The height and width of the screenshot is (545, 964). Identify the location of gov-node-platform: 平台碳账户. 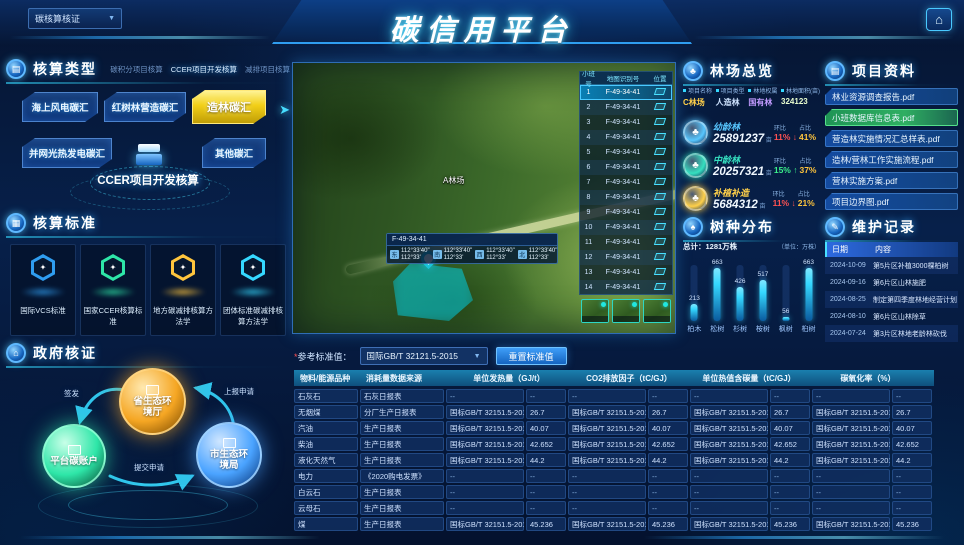
(74, 456).